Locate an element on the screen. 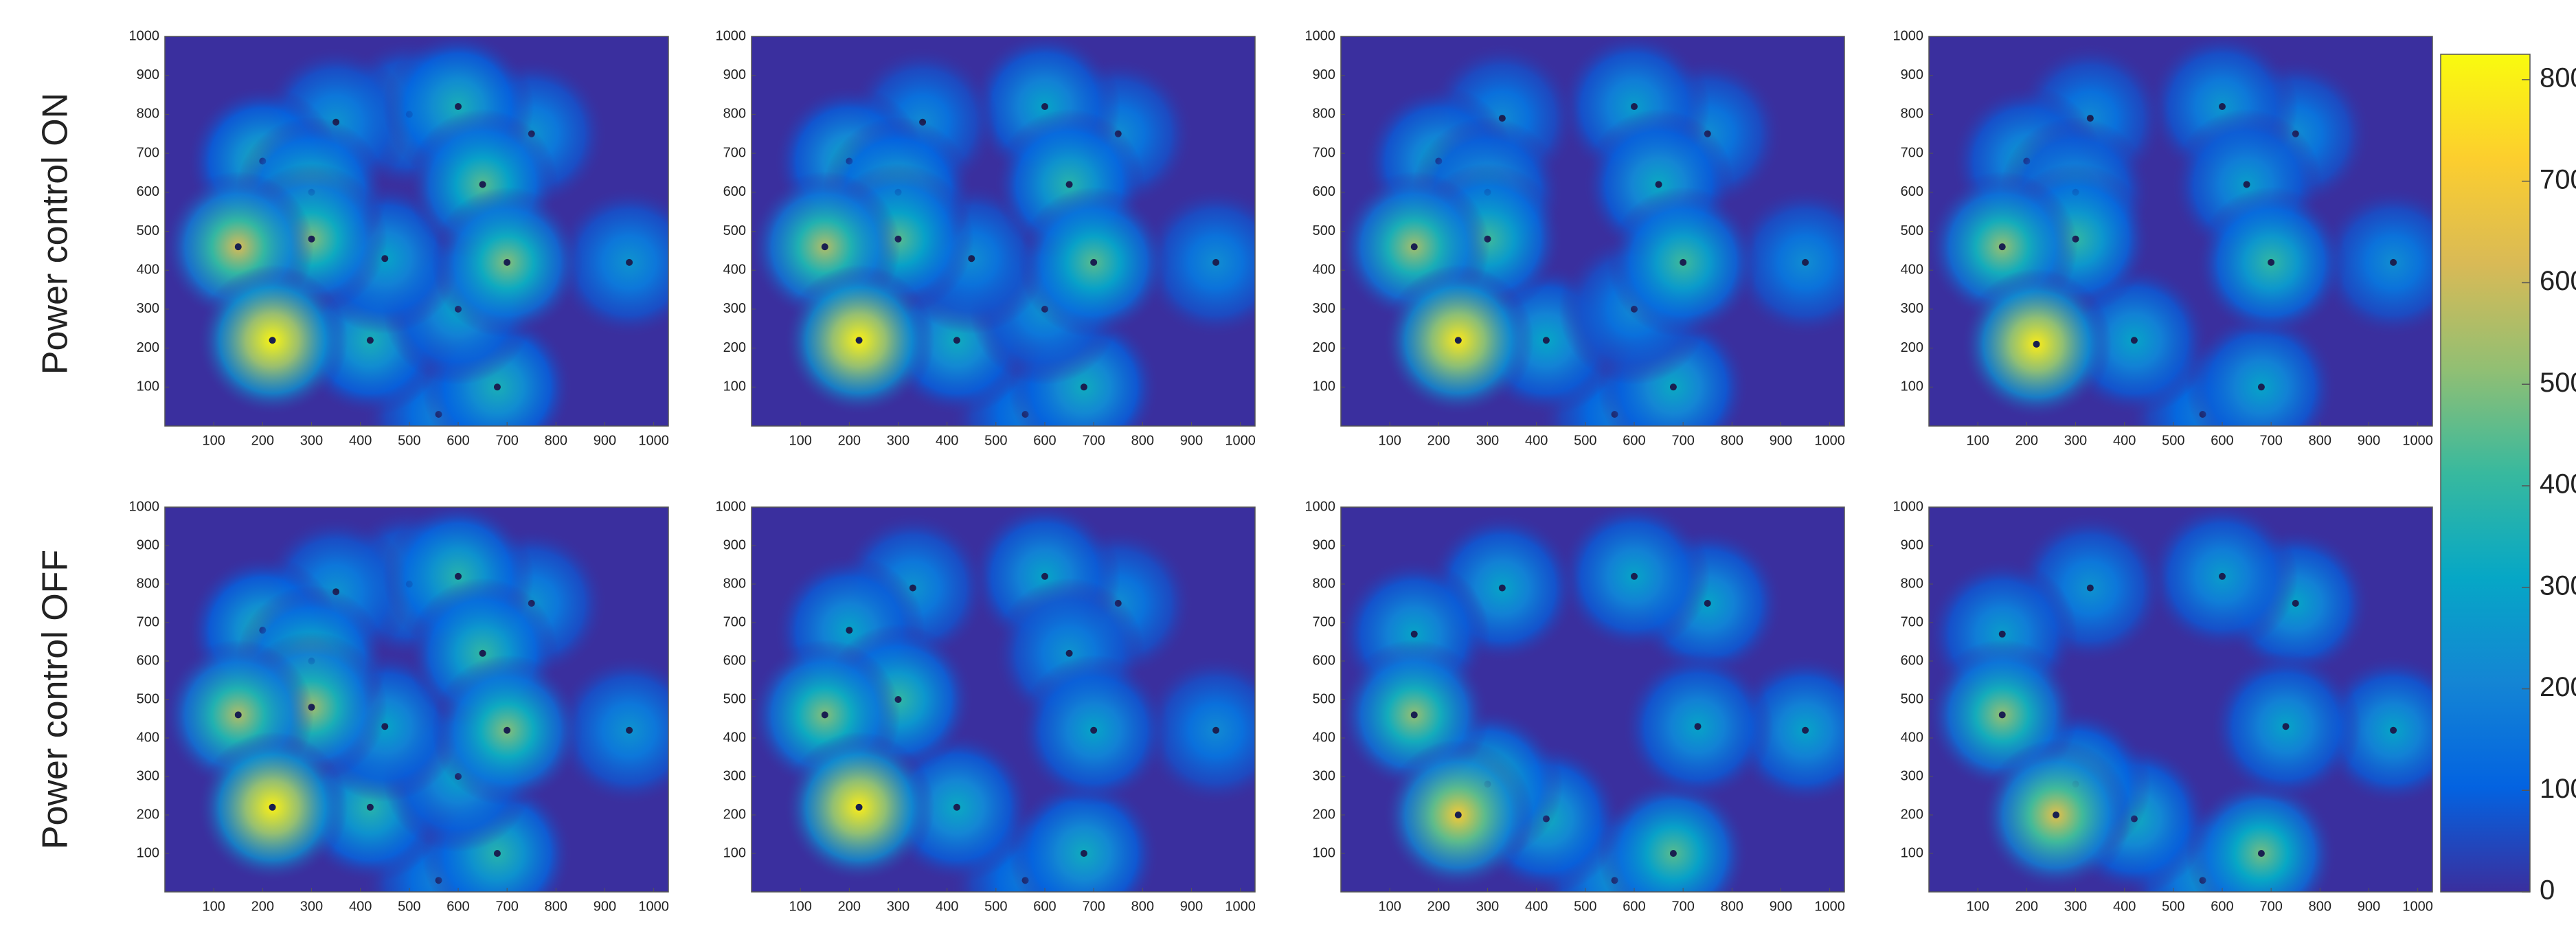 Image resolution: width=2576 pixels, height=940 pixels. y-tick-label: 800 is located at coordinates (734, 115).